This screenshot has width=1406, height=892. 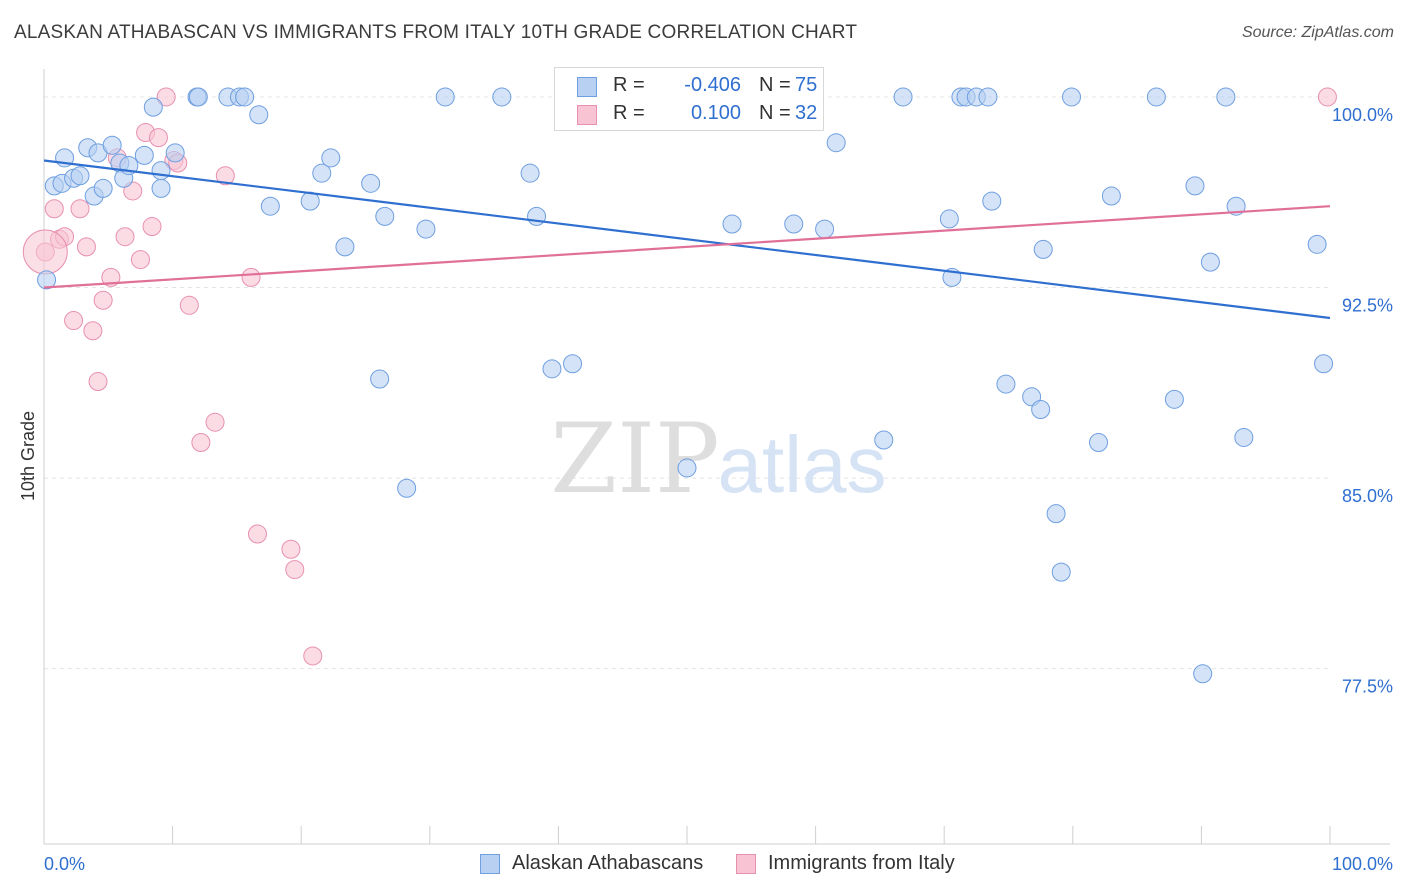 What do you see at coordinates (806, 85) in the screenshot?
I see `legend-n-value: 75` at bounding box center [806, 85].